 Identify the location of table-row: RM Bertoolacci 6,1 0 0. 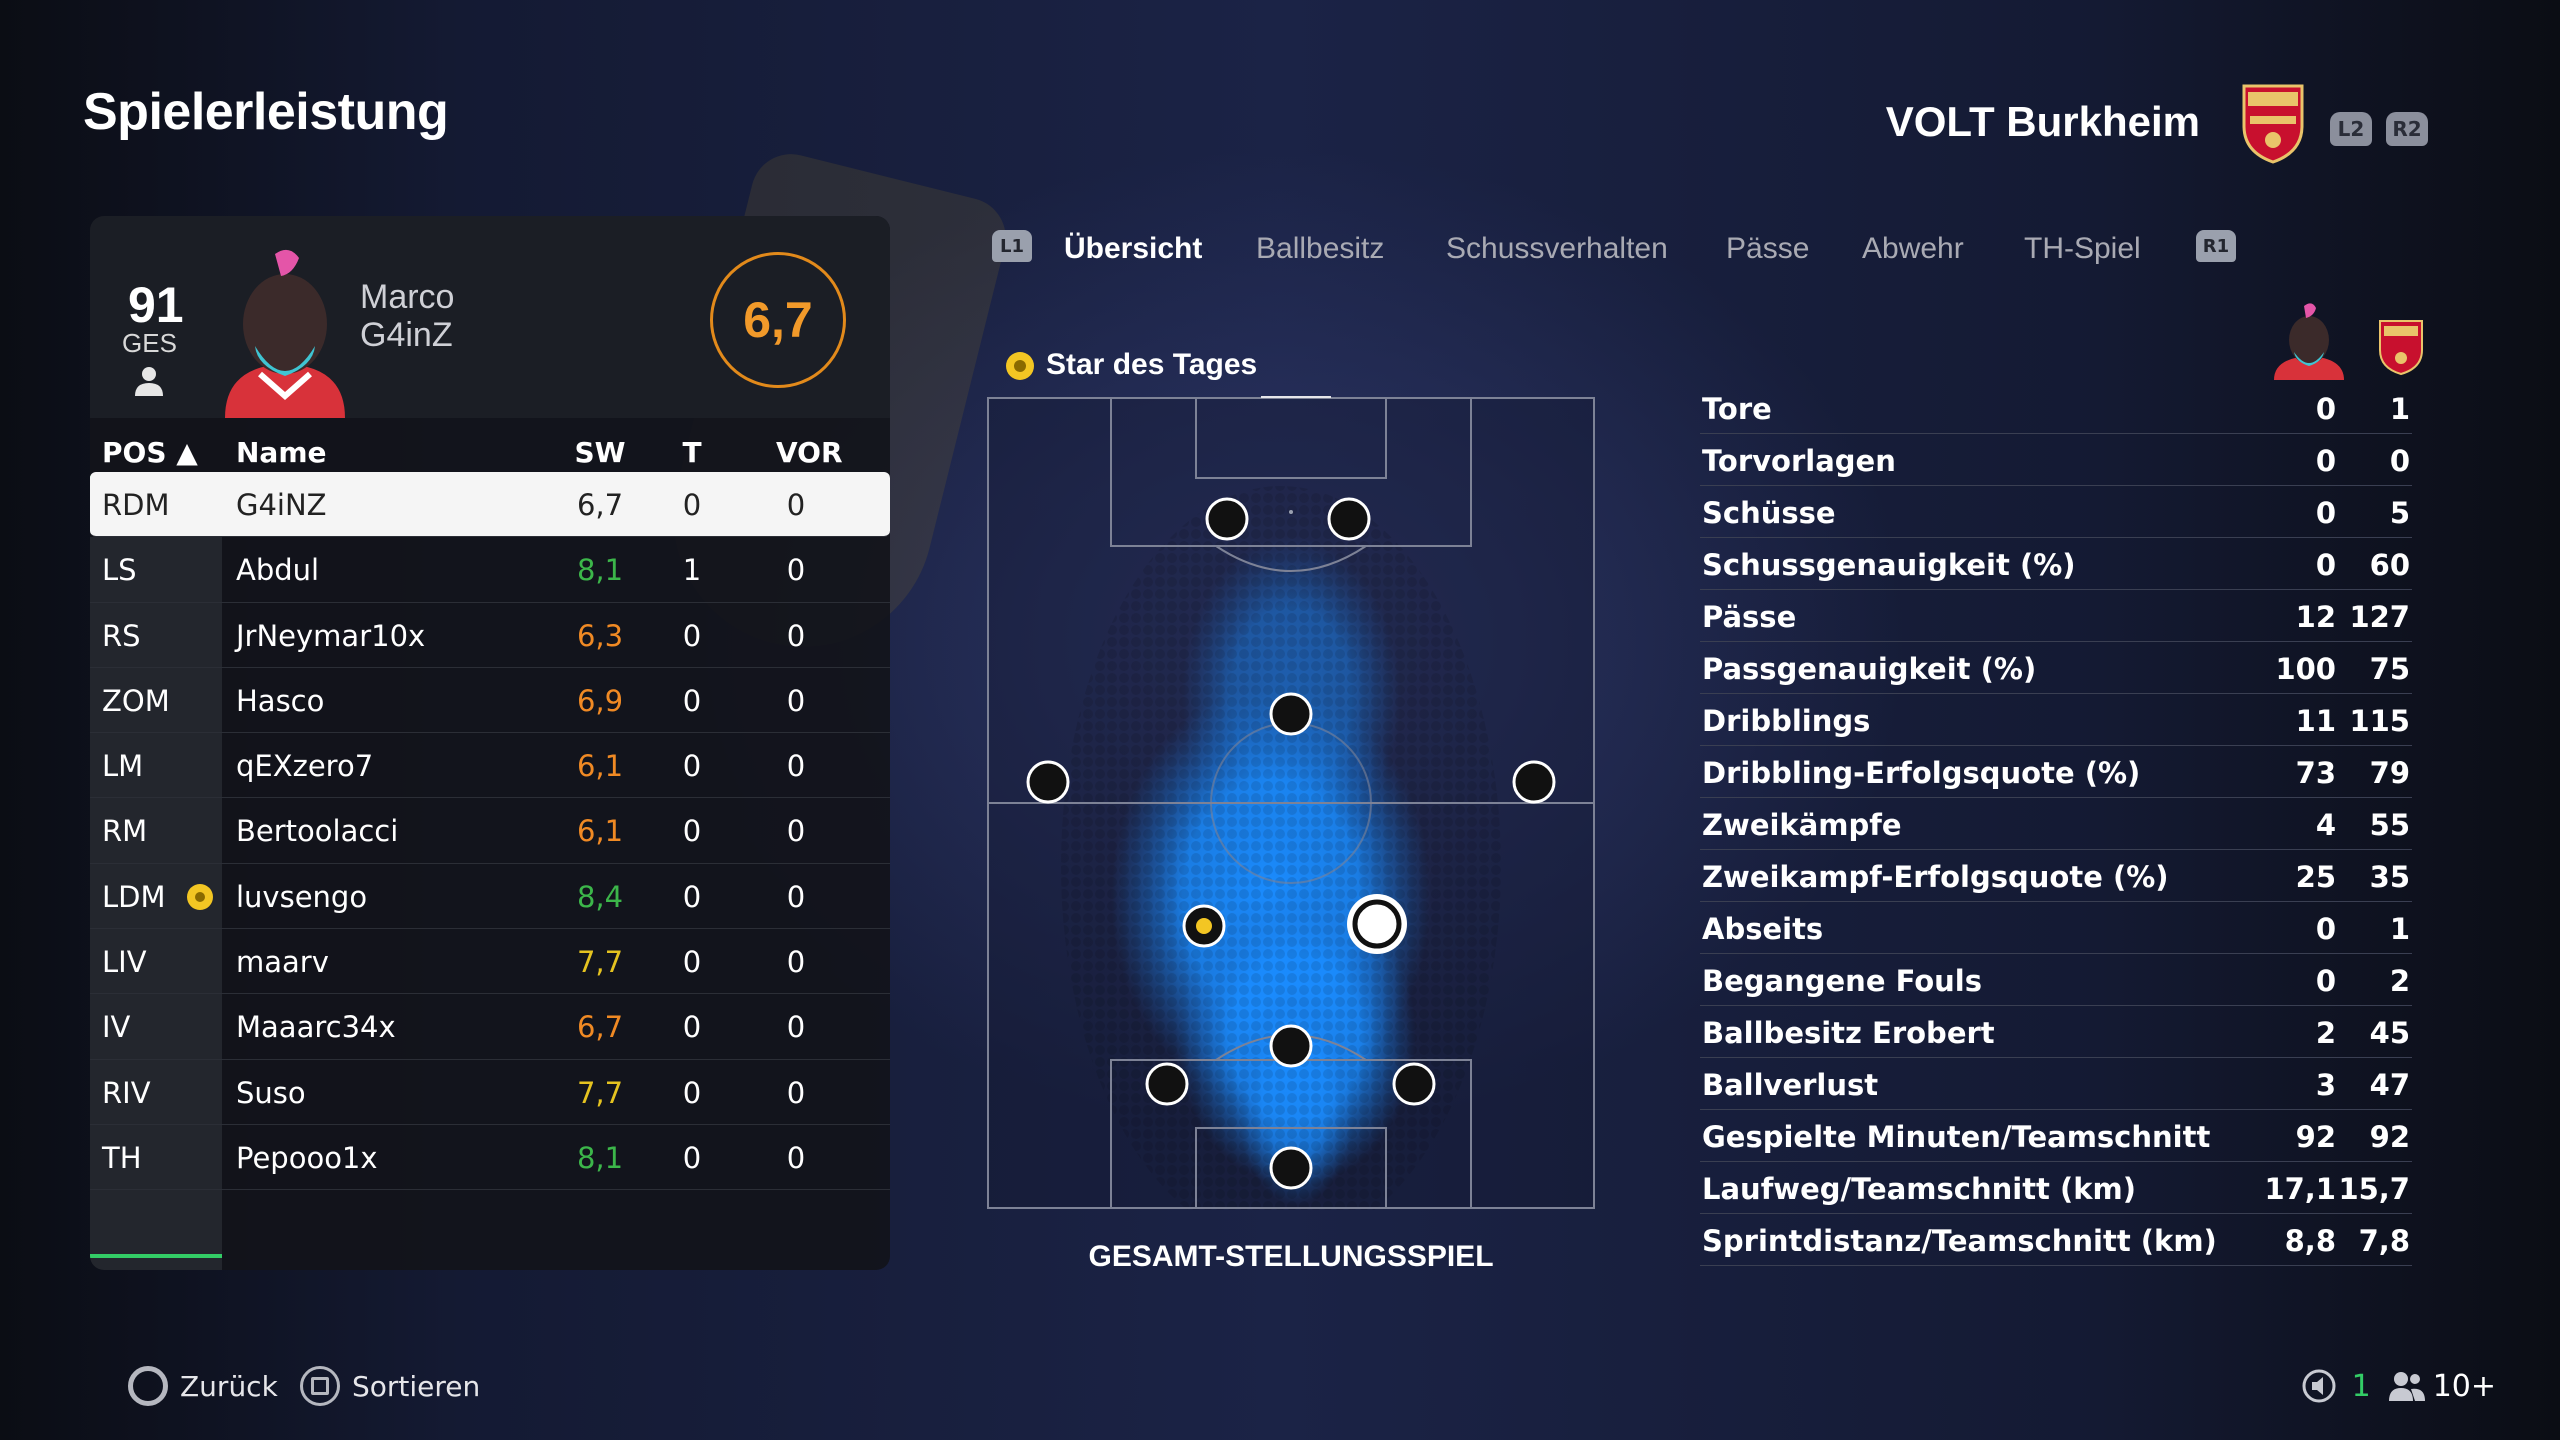
(490, 831).